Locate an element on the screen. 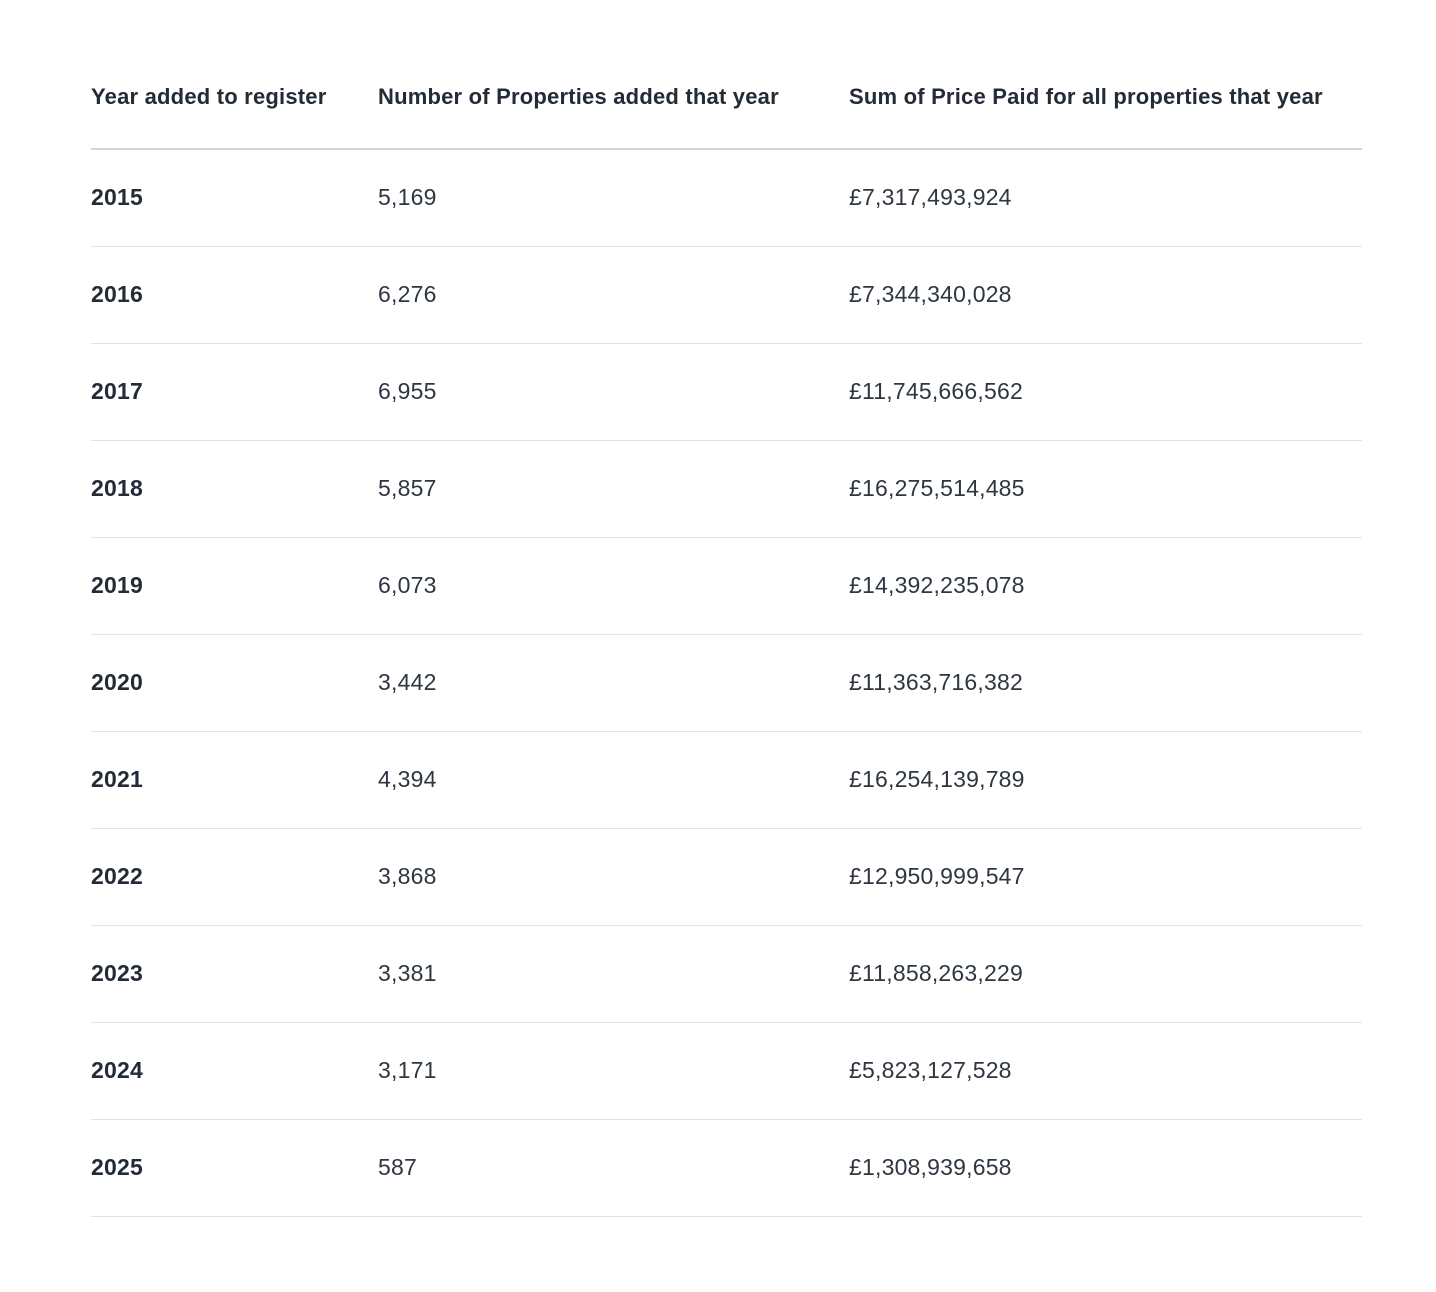 This screenshot has height=1292, width=1436. sum-cell: £12,950,999,547 is located at coordinates (1105, 877).